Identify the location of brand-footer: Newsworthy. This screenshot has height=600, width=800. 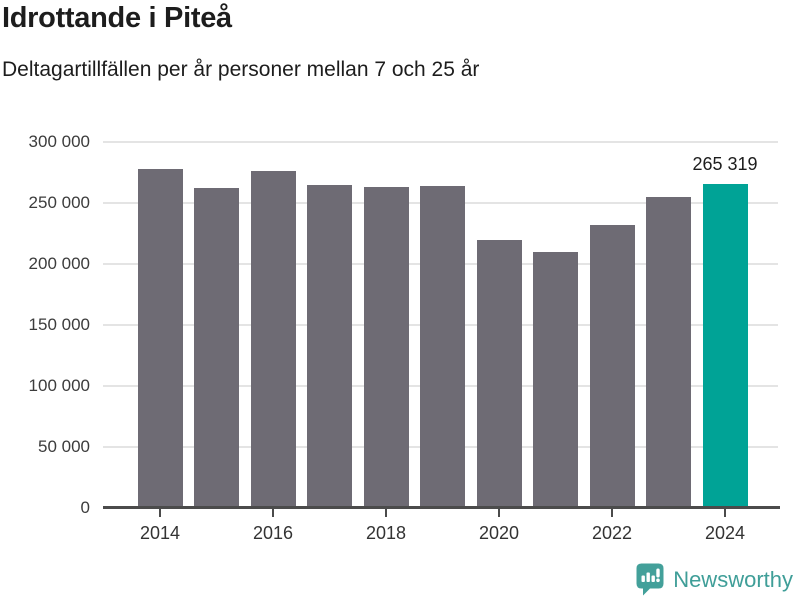
(714, 579).